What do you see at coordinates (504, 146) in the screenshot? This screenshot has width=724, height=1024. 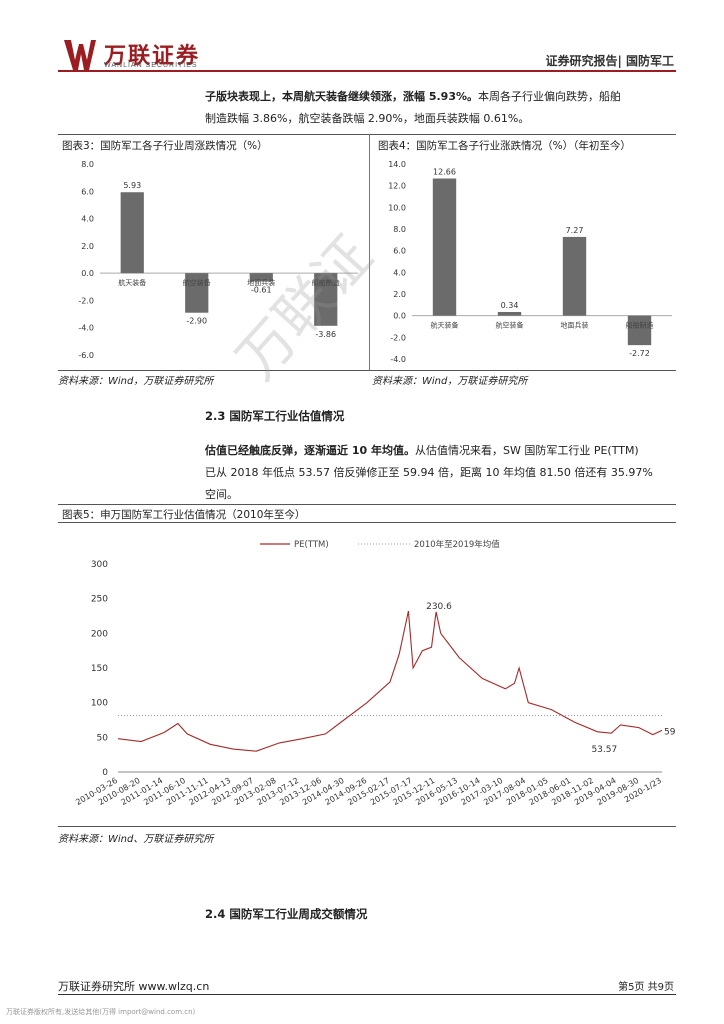 I see `fig4-title: 图表4：国防军工各子行业涨跌情况（%）（年初至今）` at bounding box center [504, 146].